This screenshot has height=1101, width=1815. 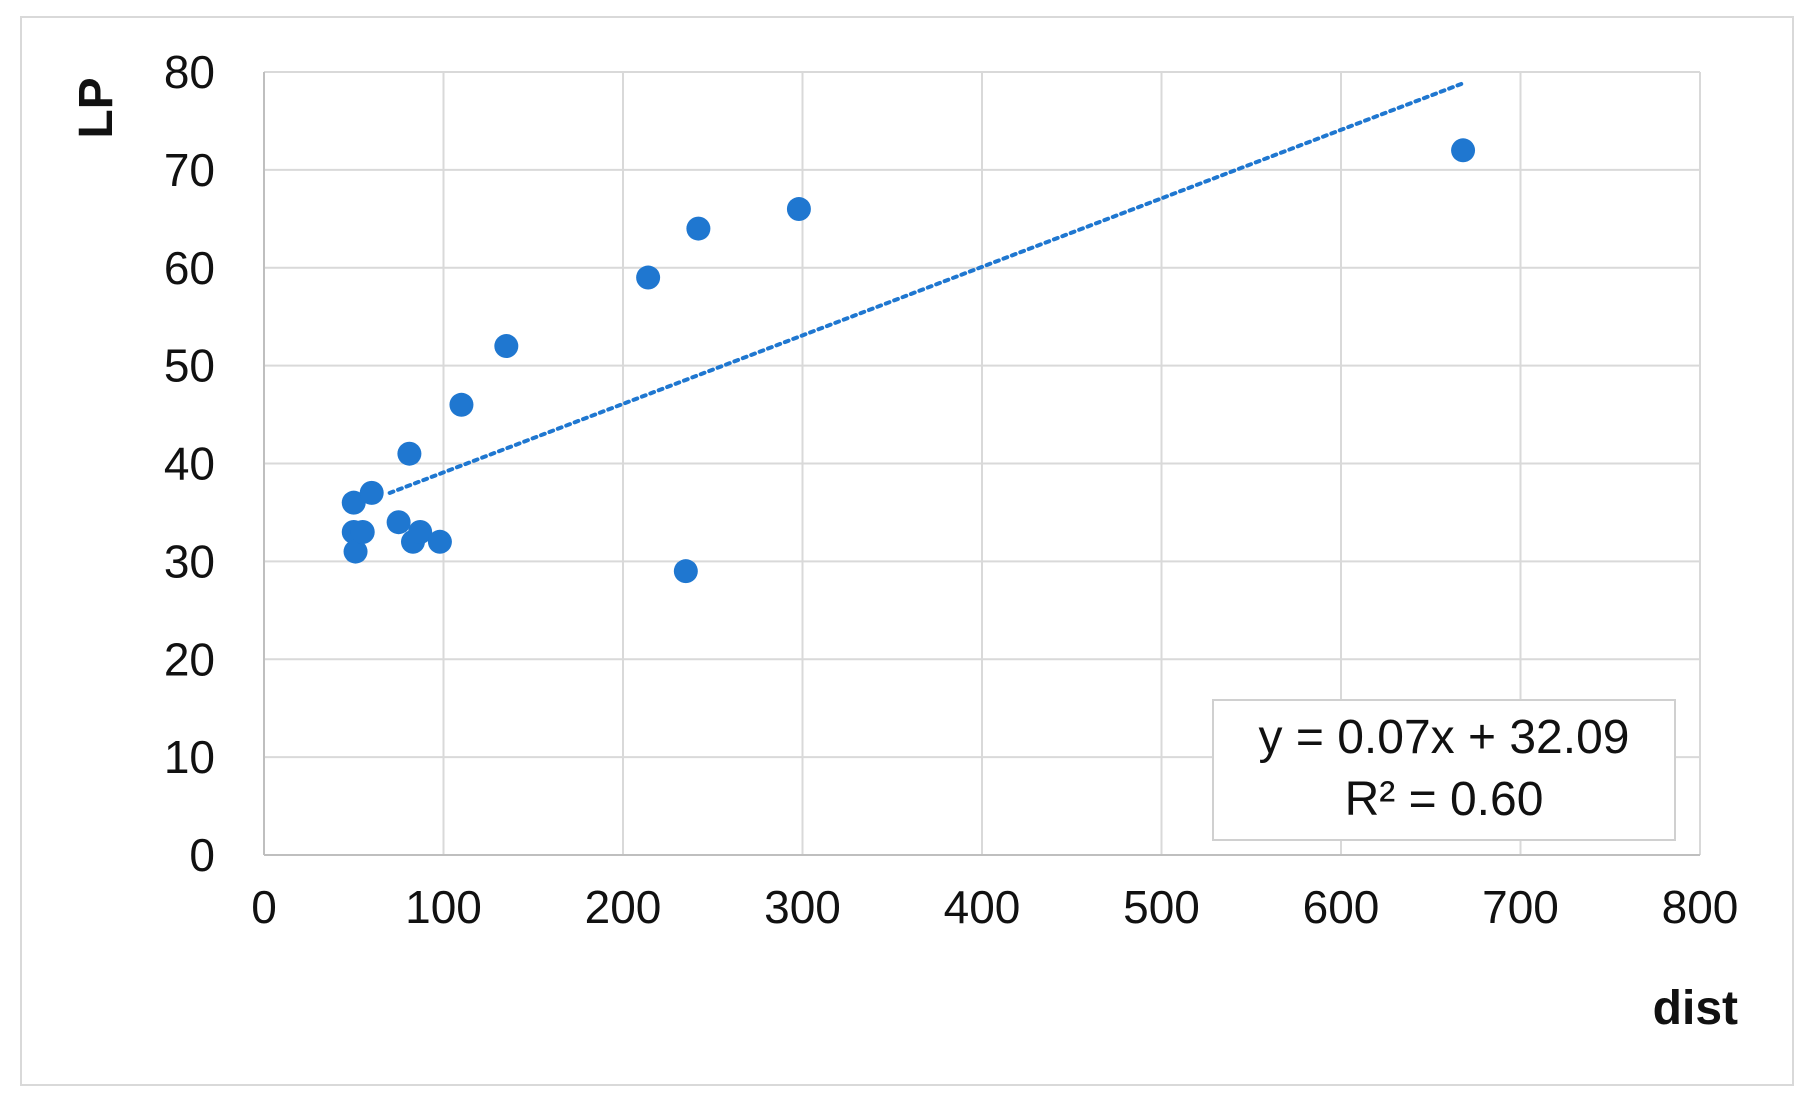 I want to click on x-tick-label: 300, so click(x=802, y=907).